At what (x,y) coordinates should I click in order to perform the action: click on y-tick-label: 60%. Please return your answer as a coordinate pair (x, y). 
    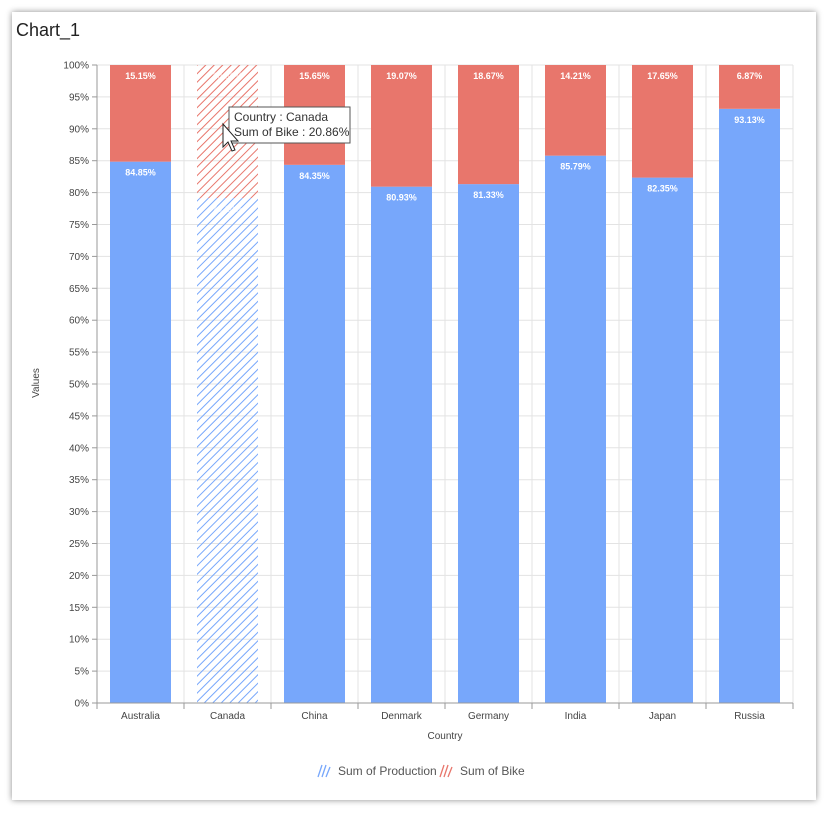
    Looking at the image, I should click on (79, 321).